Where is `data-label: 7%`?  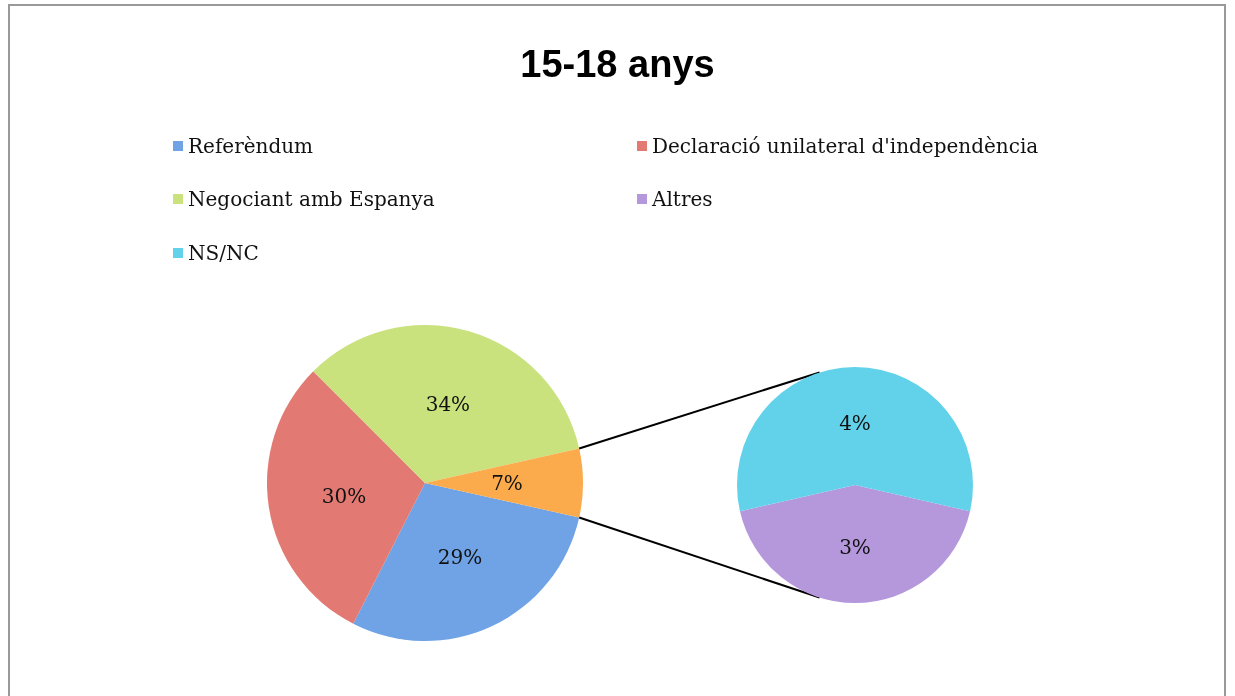
data-label: 7% is located at coordinates (507, 483).